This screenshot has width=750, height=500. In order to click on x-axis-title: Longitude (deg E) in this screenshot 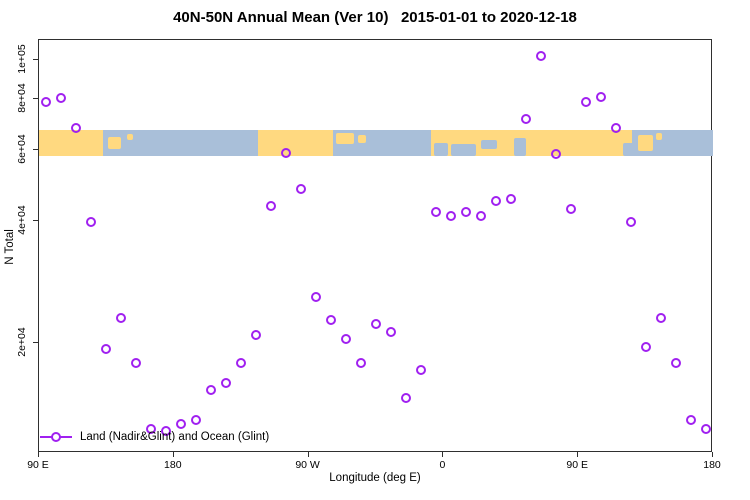, I will do `click(375, 478)`.